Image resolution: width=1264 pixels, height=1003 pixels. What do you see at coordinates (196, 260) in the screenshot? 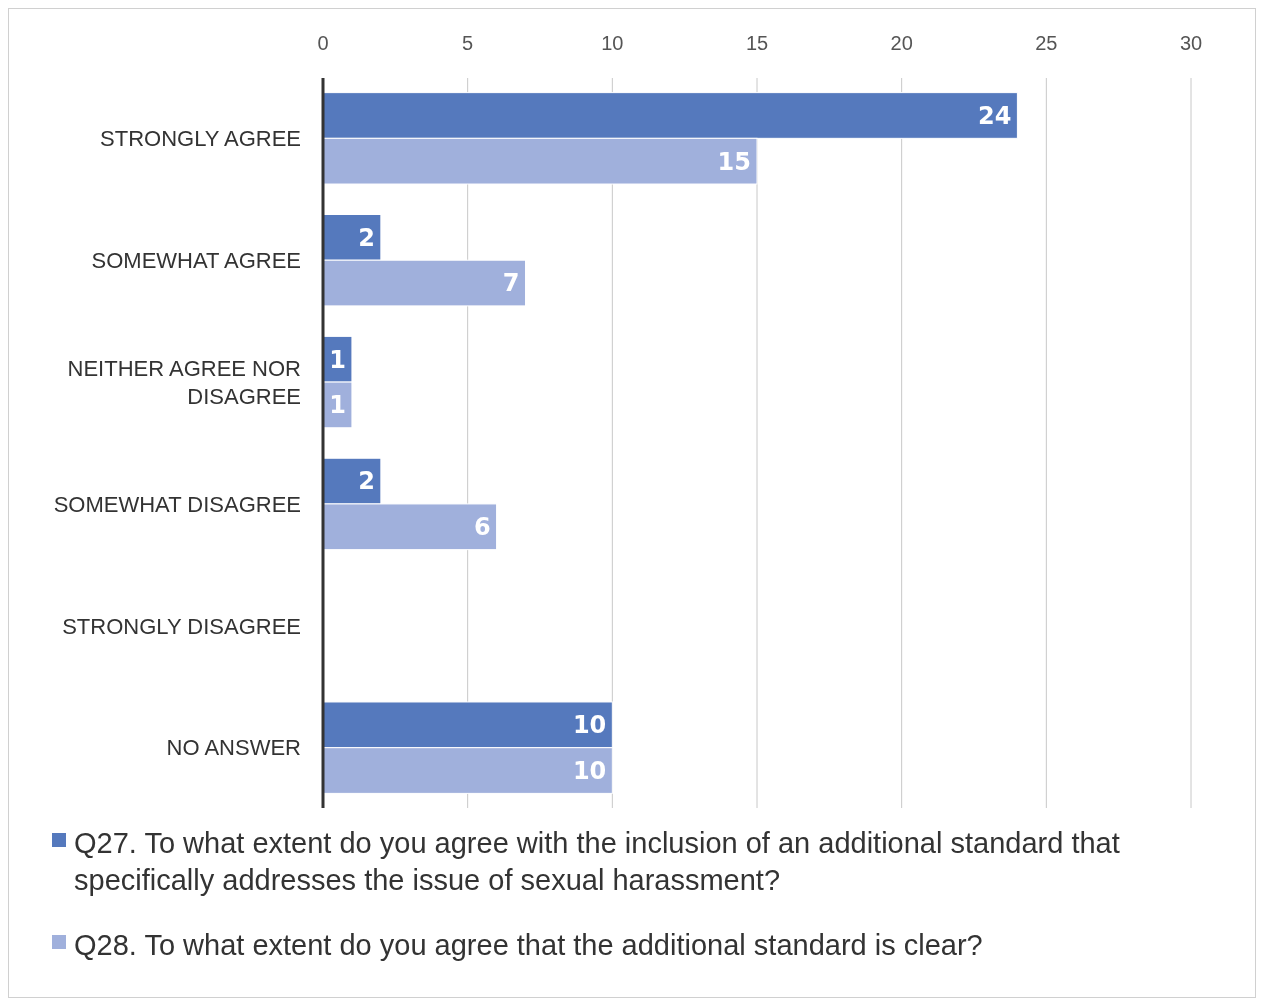
I see `y-tick-label: SOMEWHAT AGREE` at bounding box center [196, 260].